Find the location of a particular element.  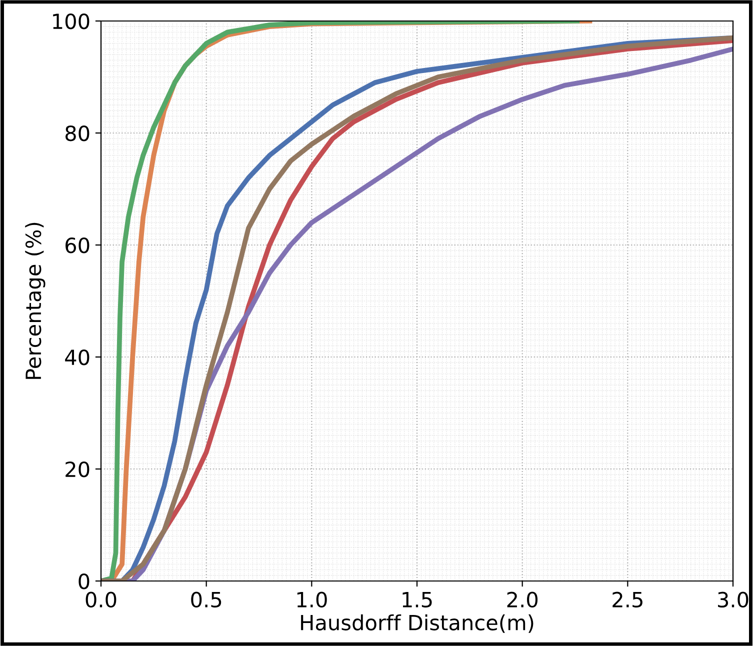

y-tick-label: 0 is located at coordinates (84, 581).